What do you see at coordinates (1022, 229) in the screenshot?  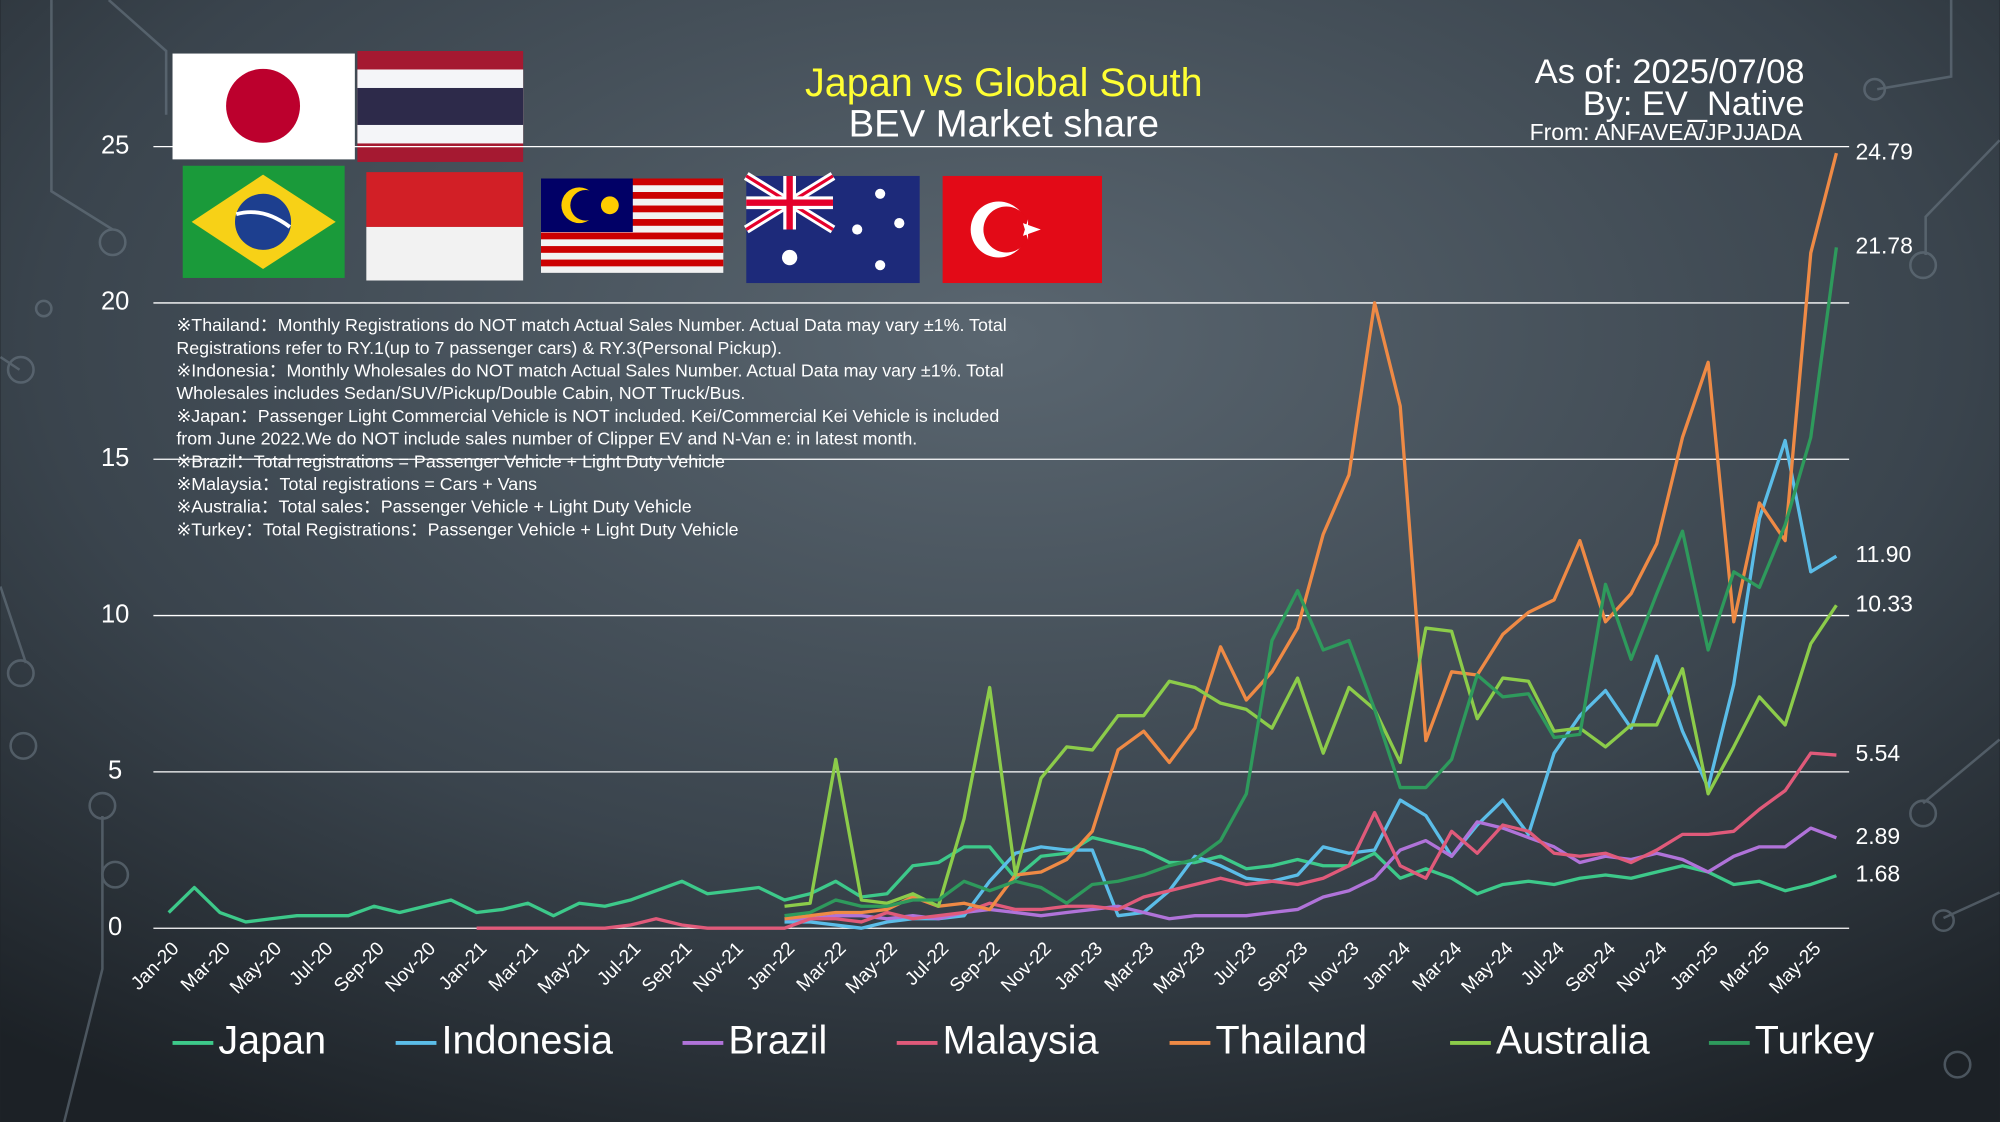 I see `flag-turkey` at bounding box center [1022, 229].